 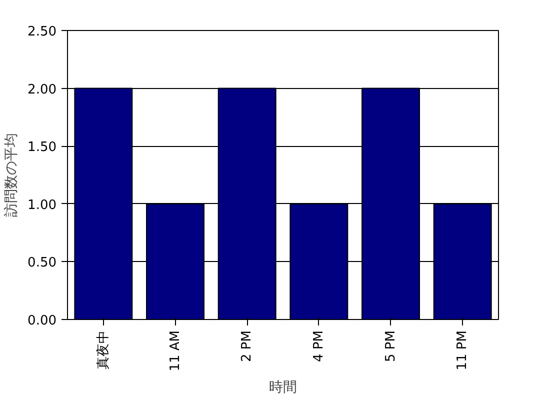 I want to click on x-tick-label: 2 PM, so click(x=247, y=346).